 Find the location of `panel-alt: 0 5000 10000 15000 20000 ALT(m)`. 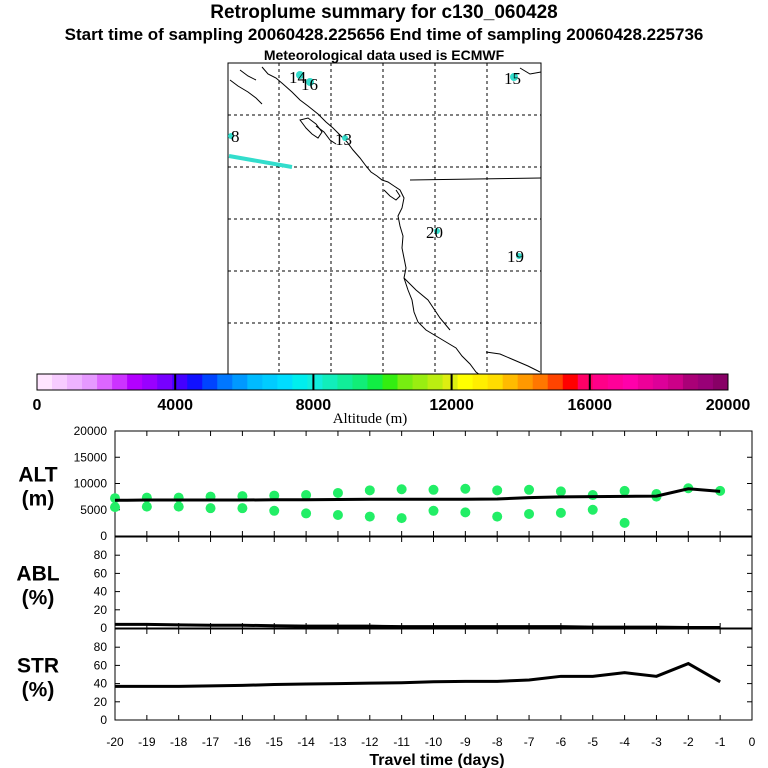

panel-alt: 0 5000 10000 15000 20000 ALT(m) is located at coordinates (385, 483).